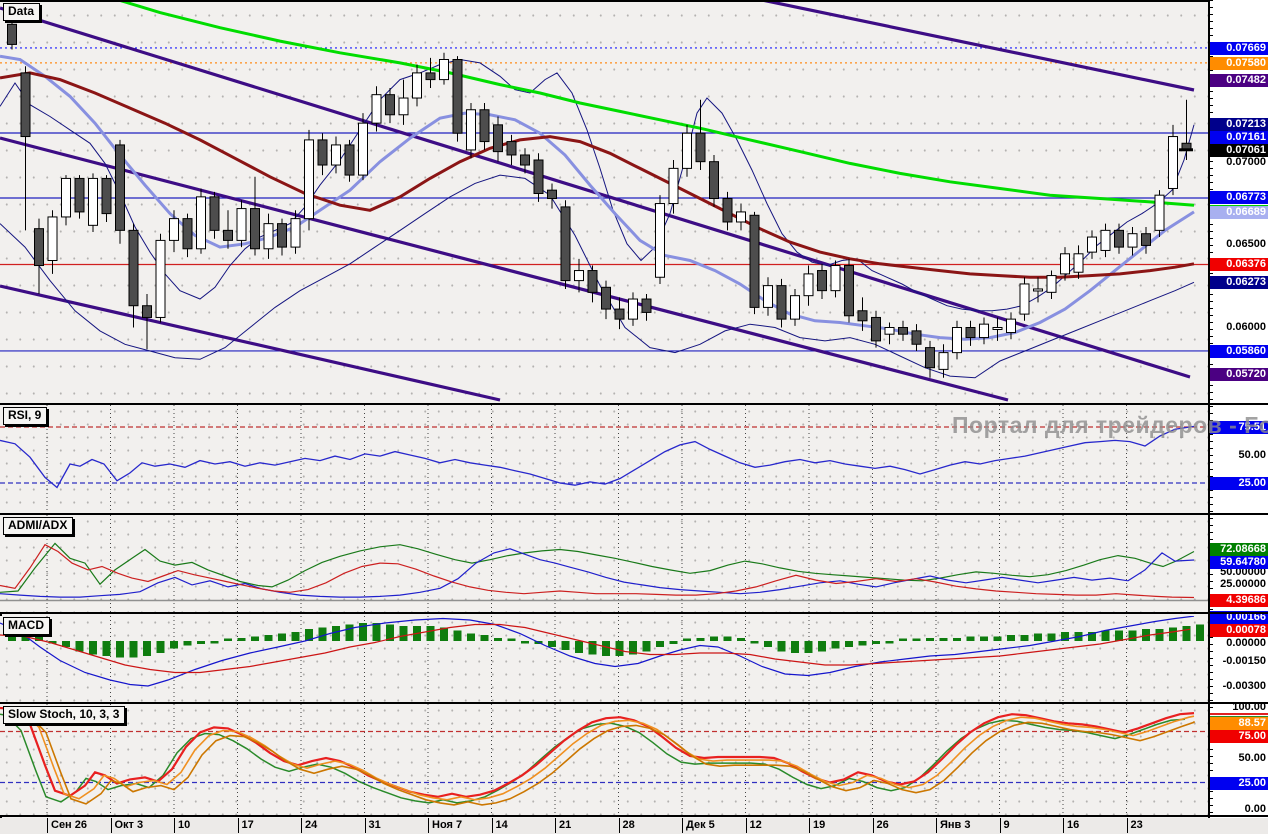  I want to click on rsi-title-box: RSI, 9, so click(25, 416).